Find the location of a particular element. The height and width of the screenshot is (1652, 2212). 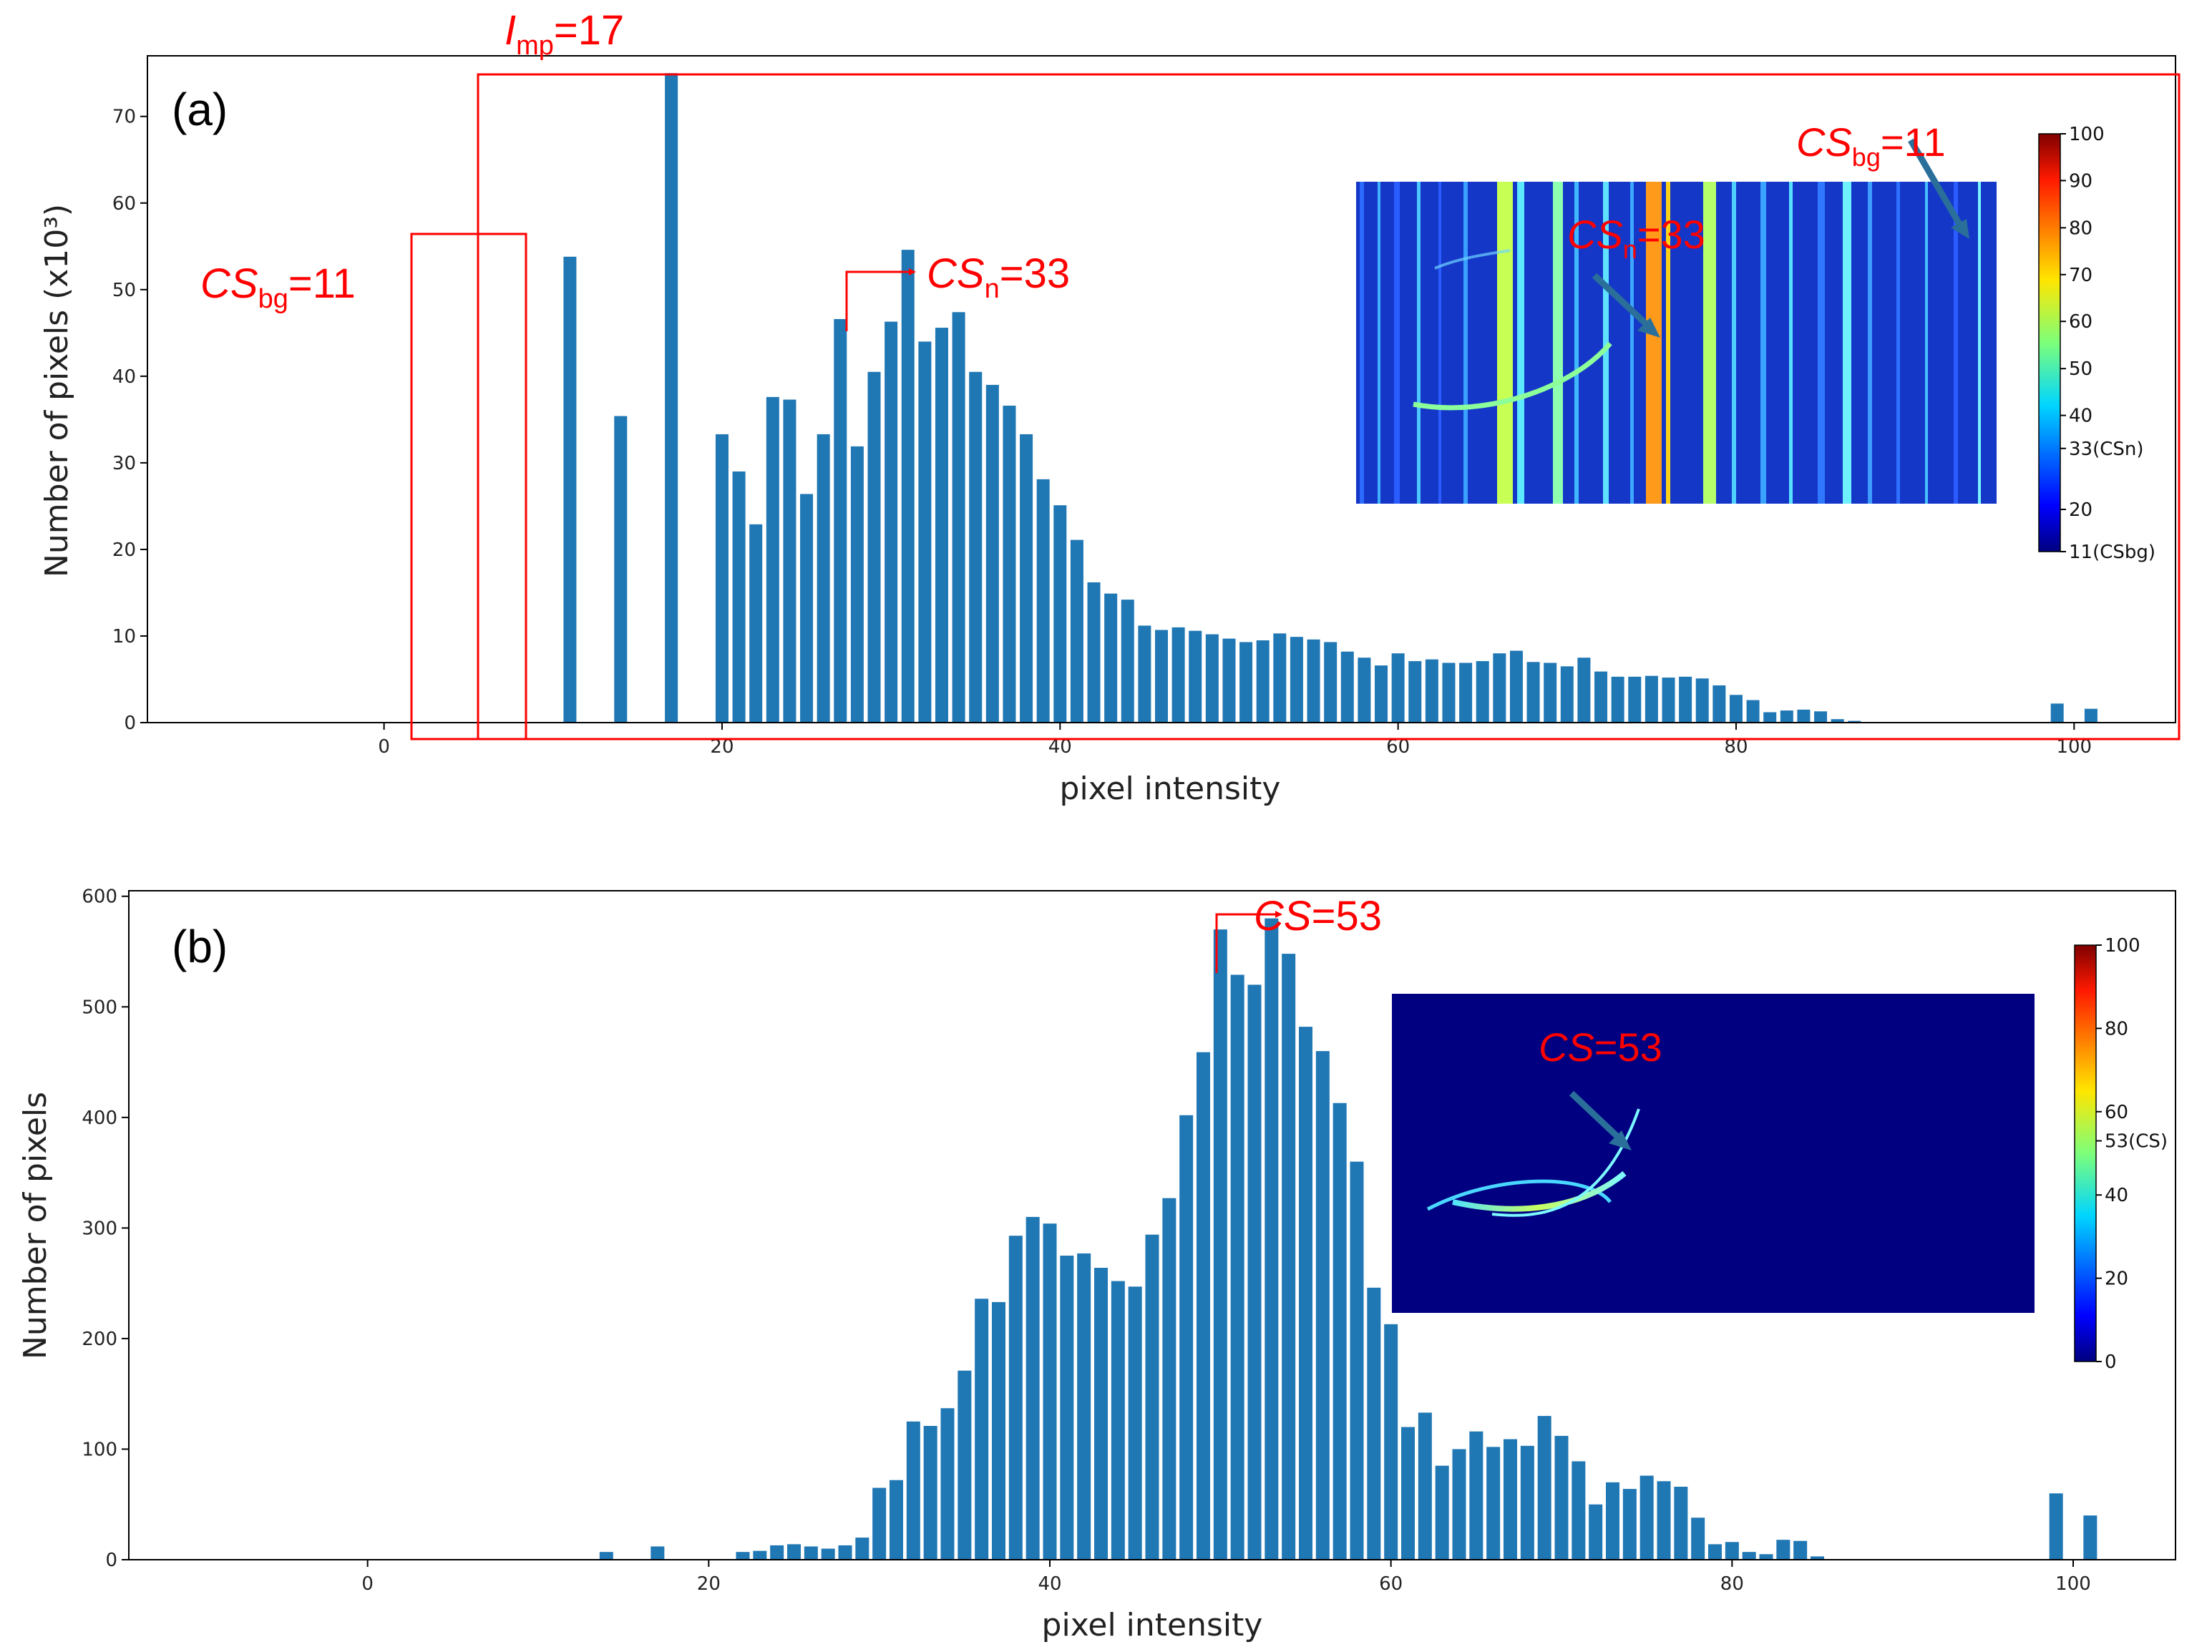

colorbar-a is located at coordinates (2049, 342).